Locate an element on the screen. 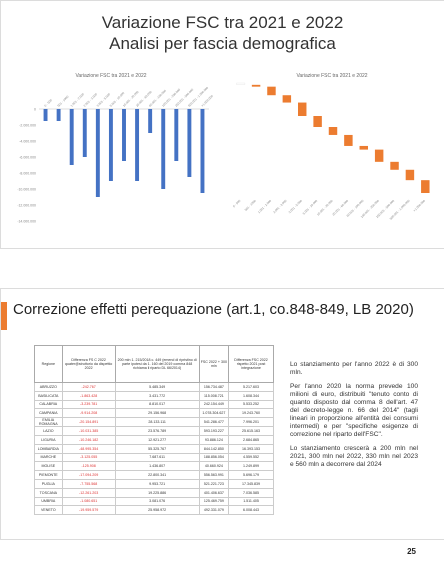 The height and width of the screenshot is (584, 444). table-cell: 188.856.054 is located at coordinates (214, 457).